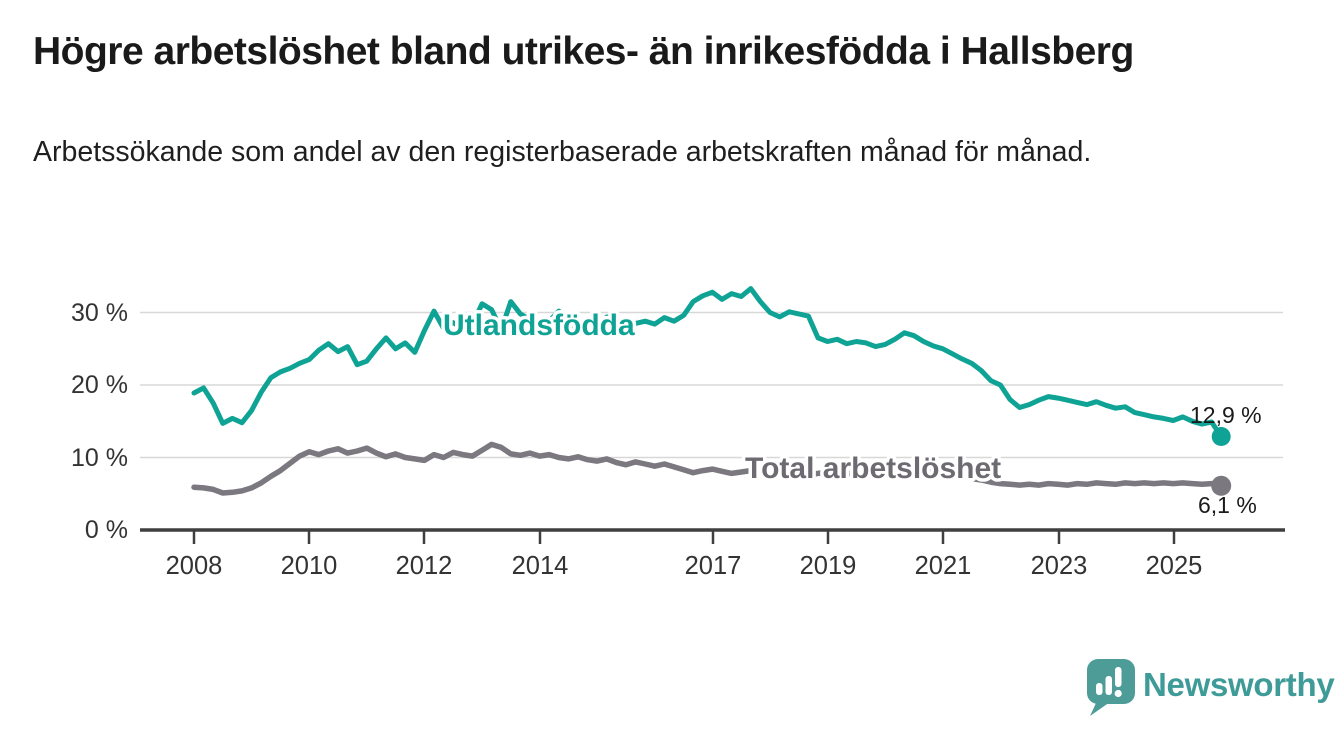 The width and height of the screenshot is (1340, 734). Describe the element at coordinates (1100, 708) in the screenshot. I see `logo-bubble-tail` at that location.